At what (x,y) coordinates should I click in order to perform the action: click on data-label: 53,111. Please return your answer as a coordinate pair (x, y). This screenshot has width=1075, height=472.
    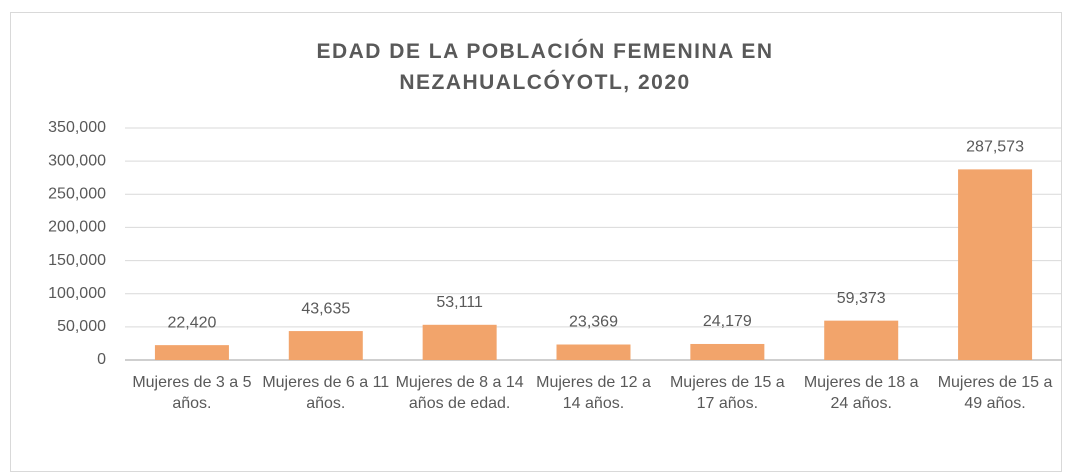
    Looking at the image, I should click on (459, 302).